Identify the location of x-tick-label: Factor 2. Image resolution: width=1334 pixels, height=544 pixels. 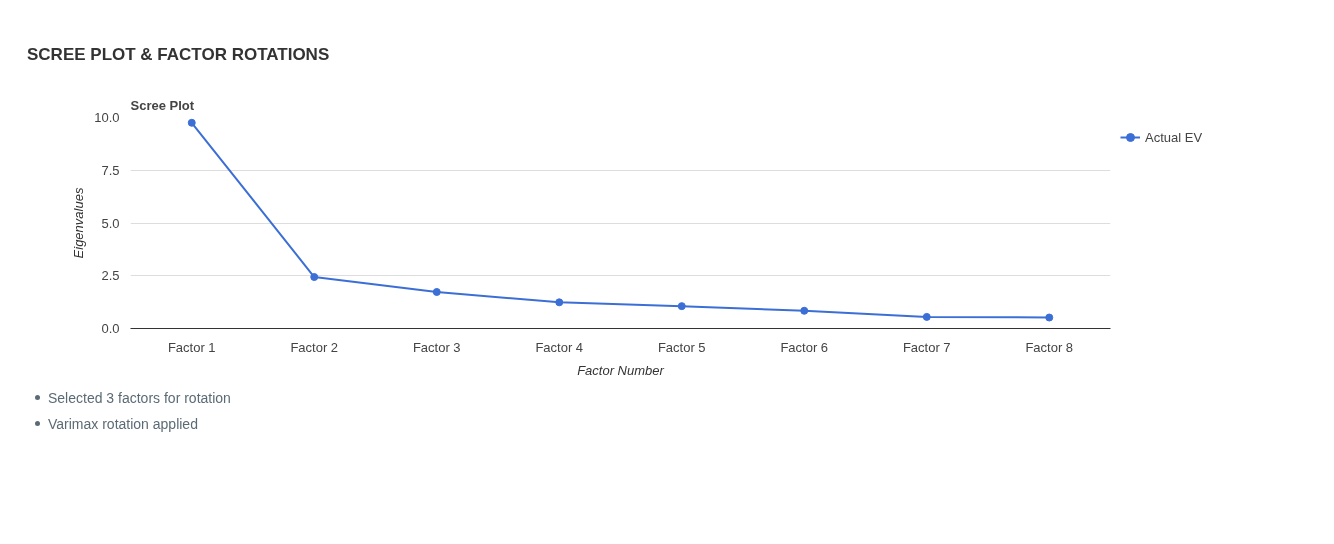
(314, 347).